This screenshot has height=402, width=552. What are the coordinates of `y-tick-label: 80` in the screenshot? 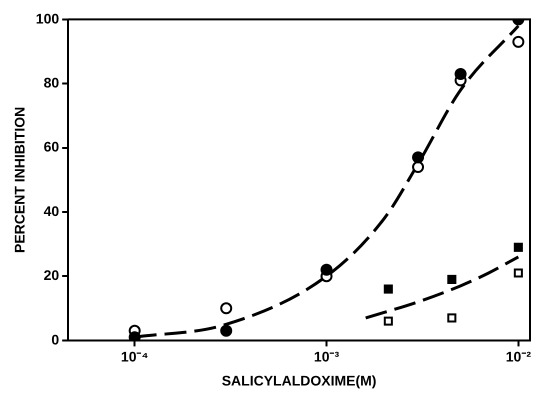 It's located at (52, 82).